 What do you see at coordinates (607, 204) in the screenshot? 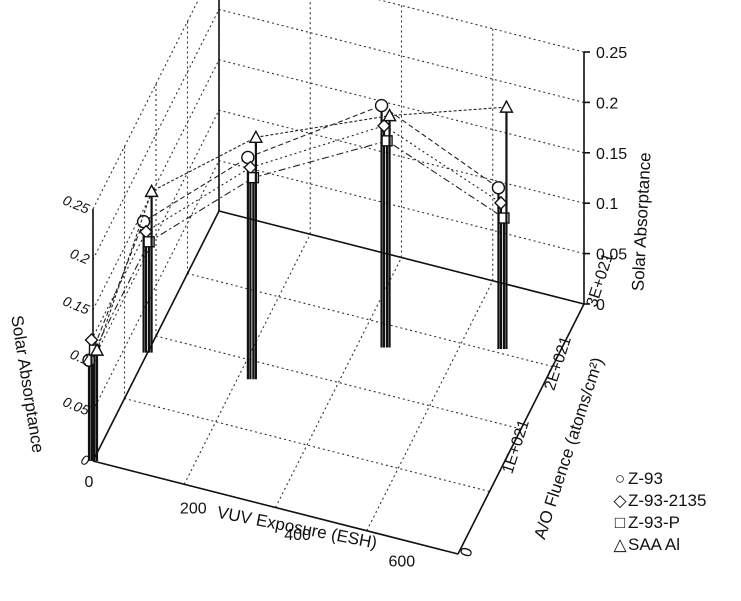
I see `z-tick-label: 0.1` at bounding box center [607, 204].